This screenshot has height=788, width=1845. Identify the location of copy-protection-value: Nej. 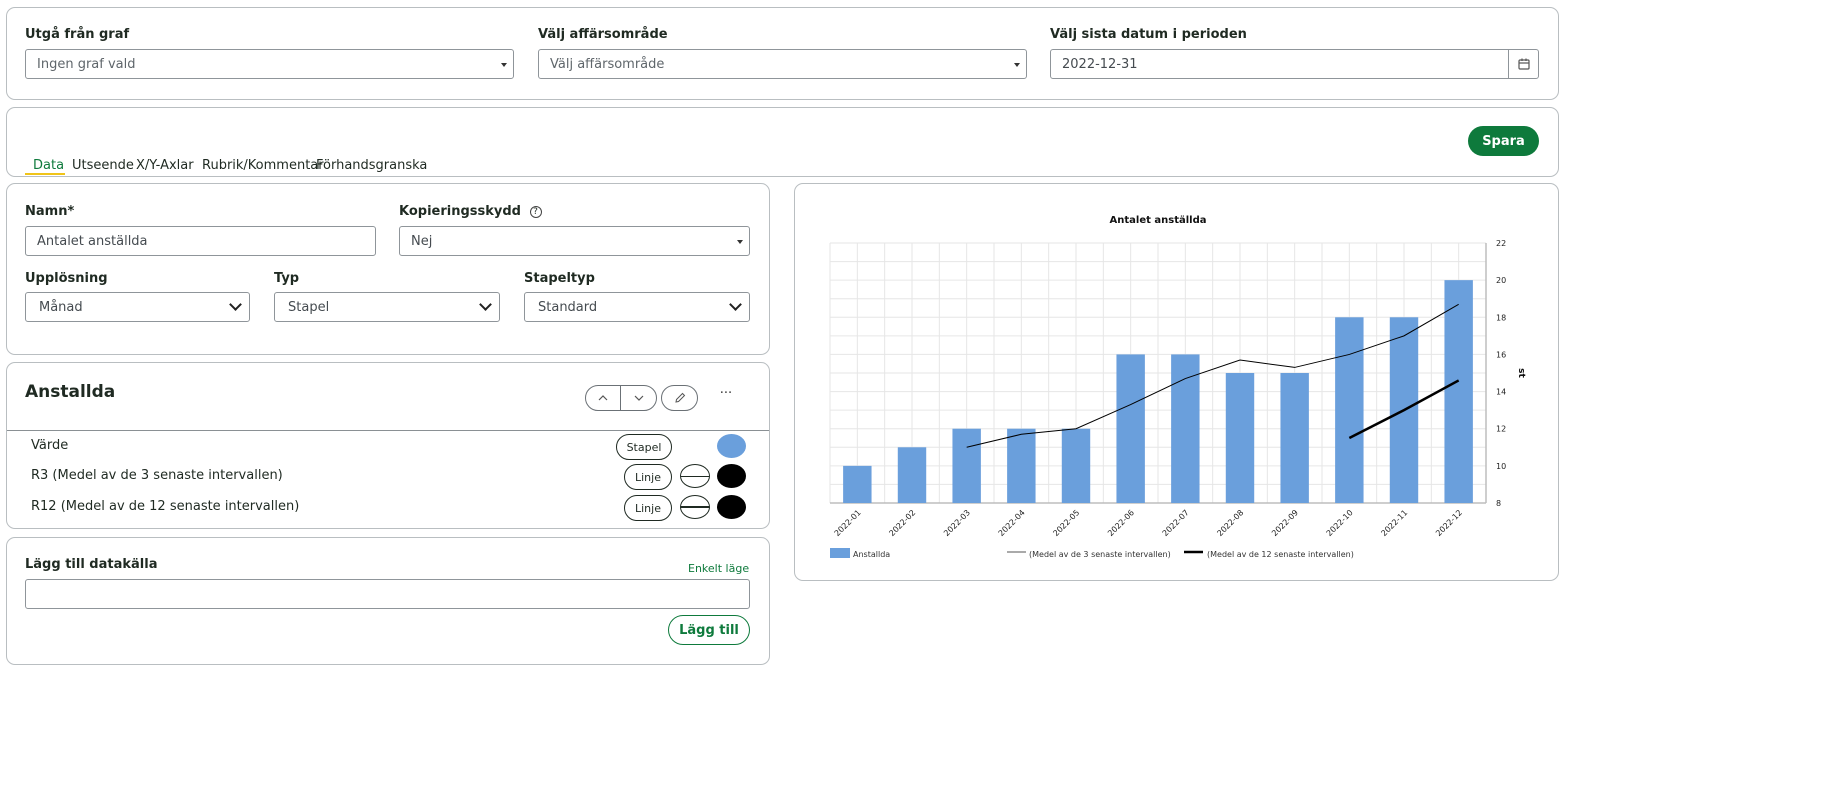
(422, 241).